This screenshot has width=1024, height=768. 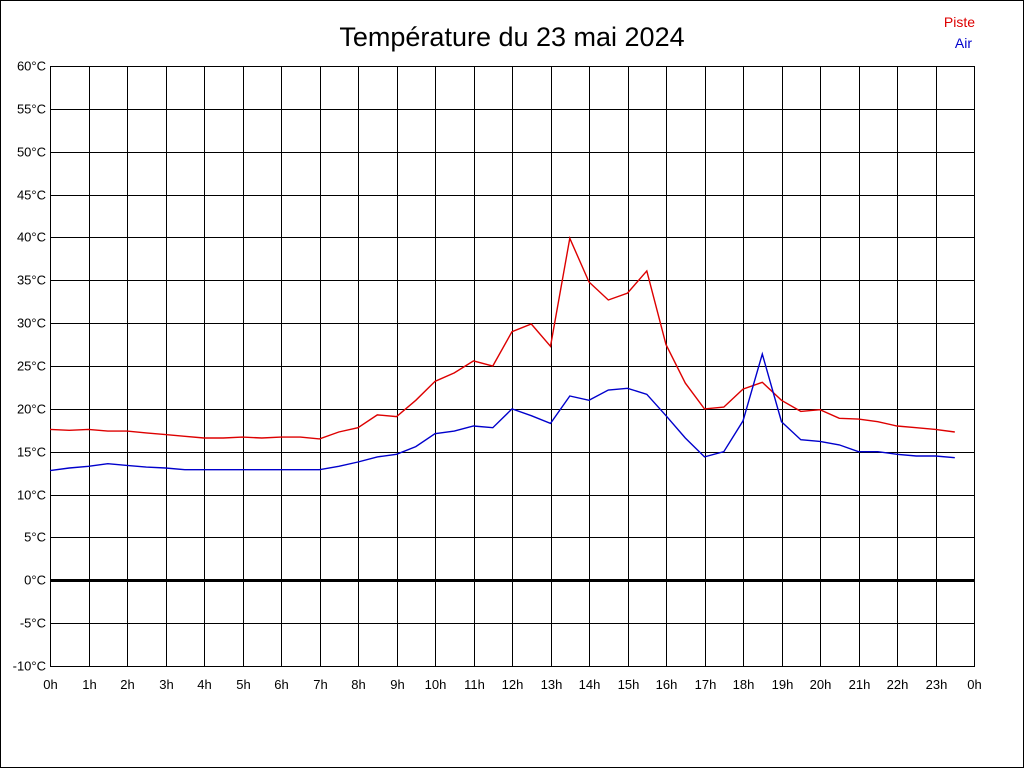 I want to click on x-tick-label: 14h, so click(x=590, y=684).